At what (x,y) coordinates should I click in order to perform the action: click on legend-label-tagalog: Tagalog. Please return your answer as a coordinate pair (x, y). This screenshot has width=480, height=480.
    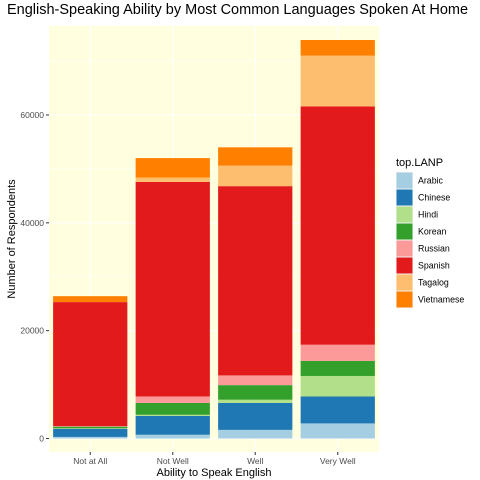
    Looking at the image, I should click on (433, 283).